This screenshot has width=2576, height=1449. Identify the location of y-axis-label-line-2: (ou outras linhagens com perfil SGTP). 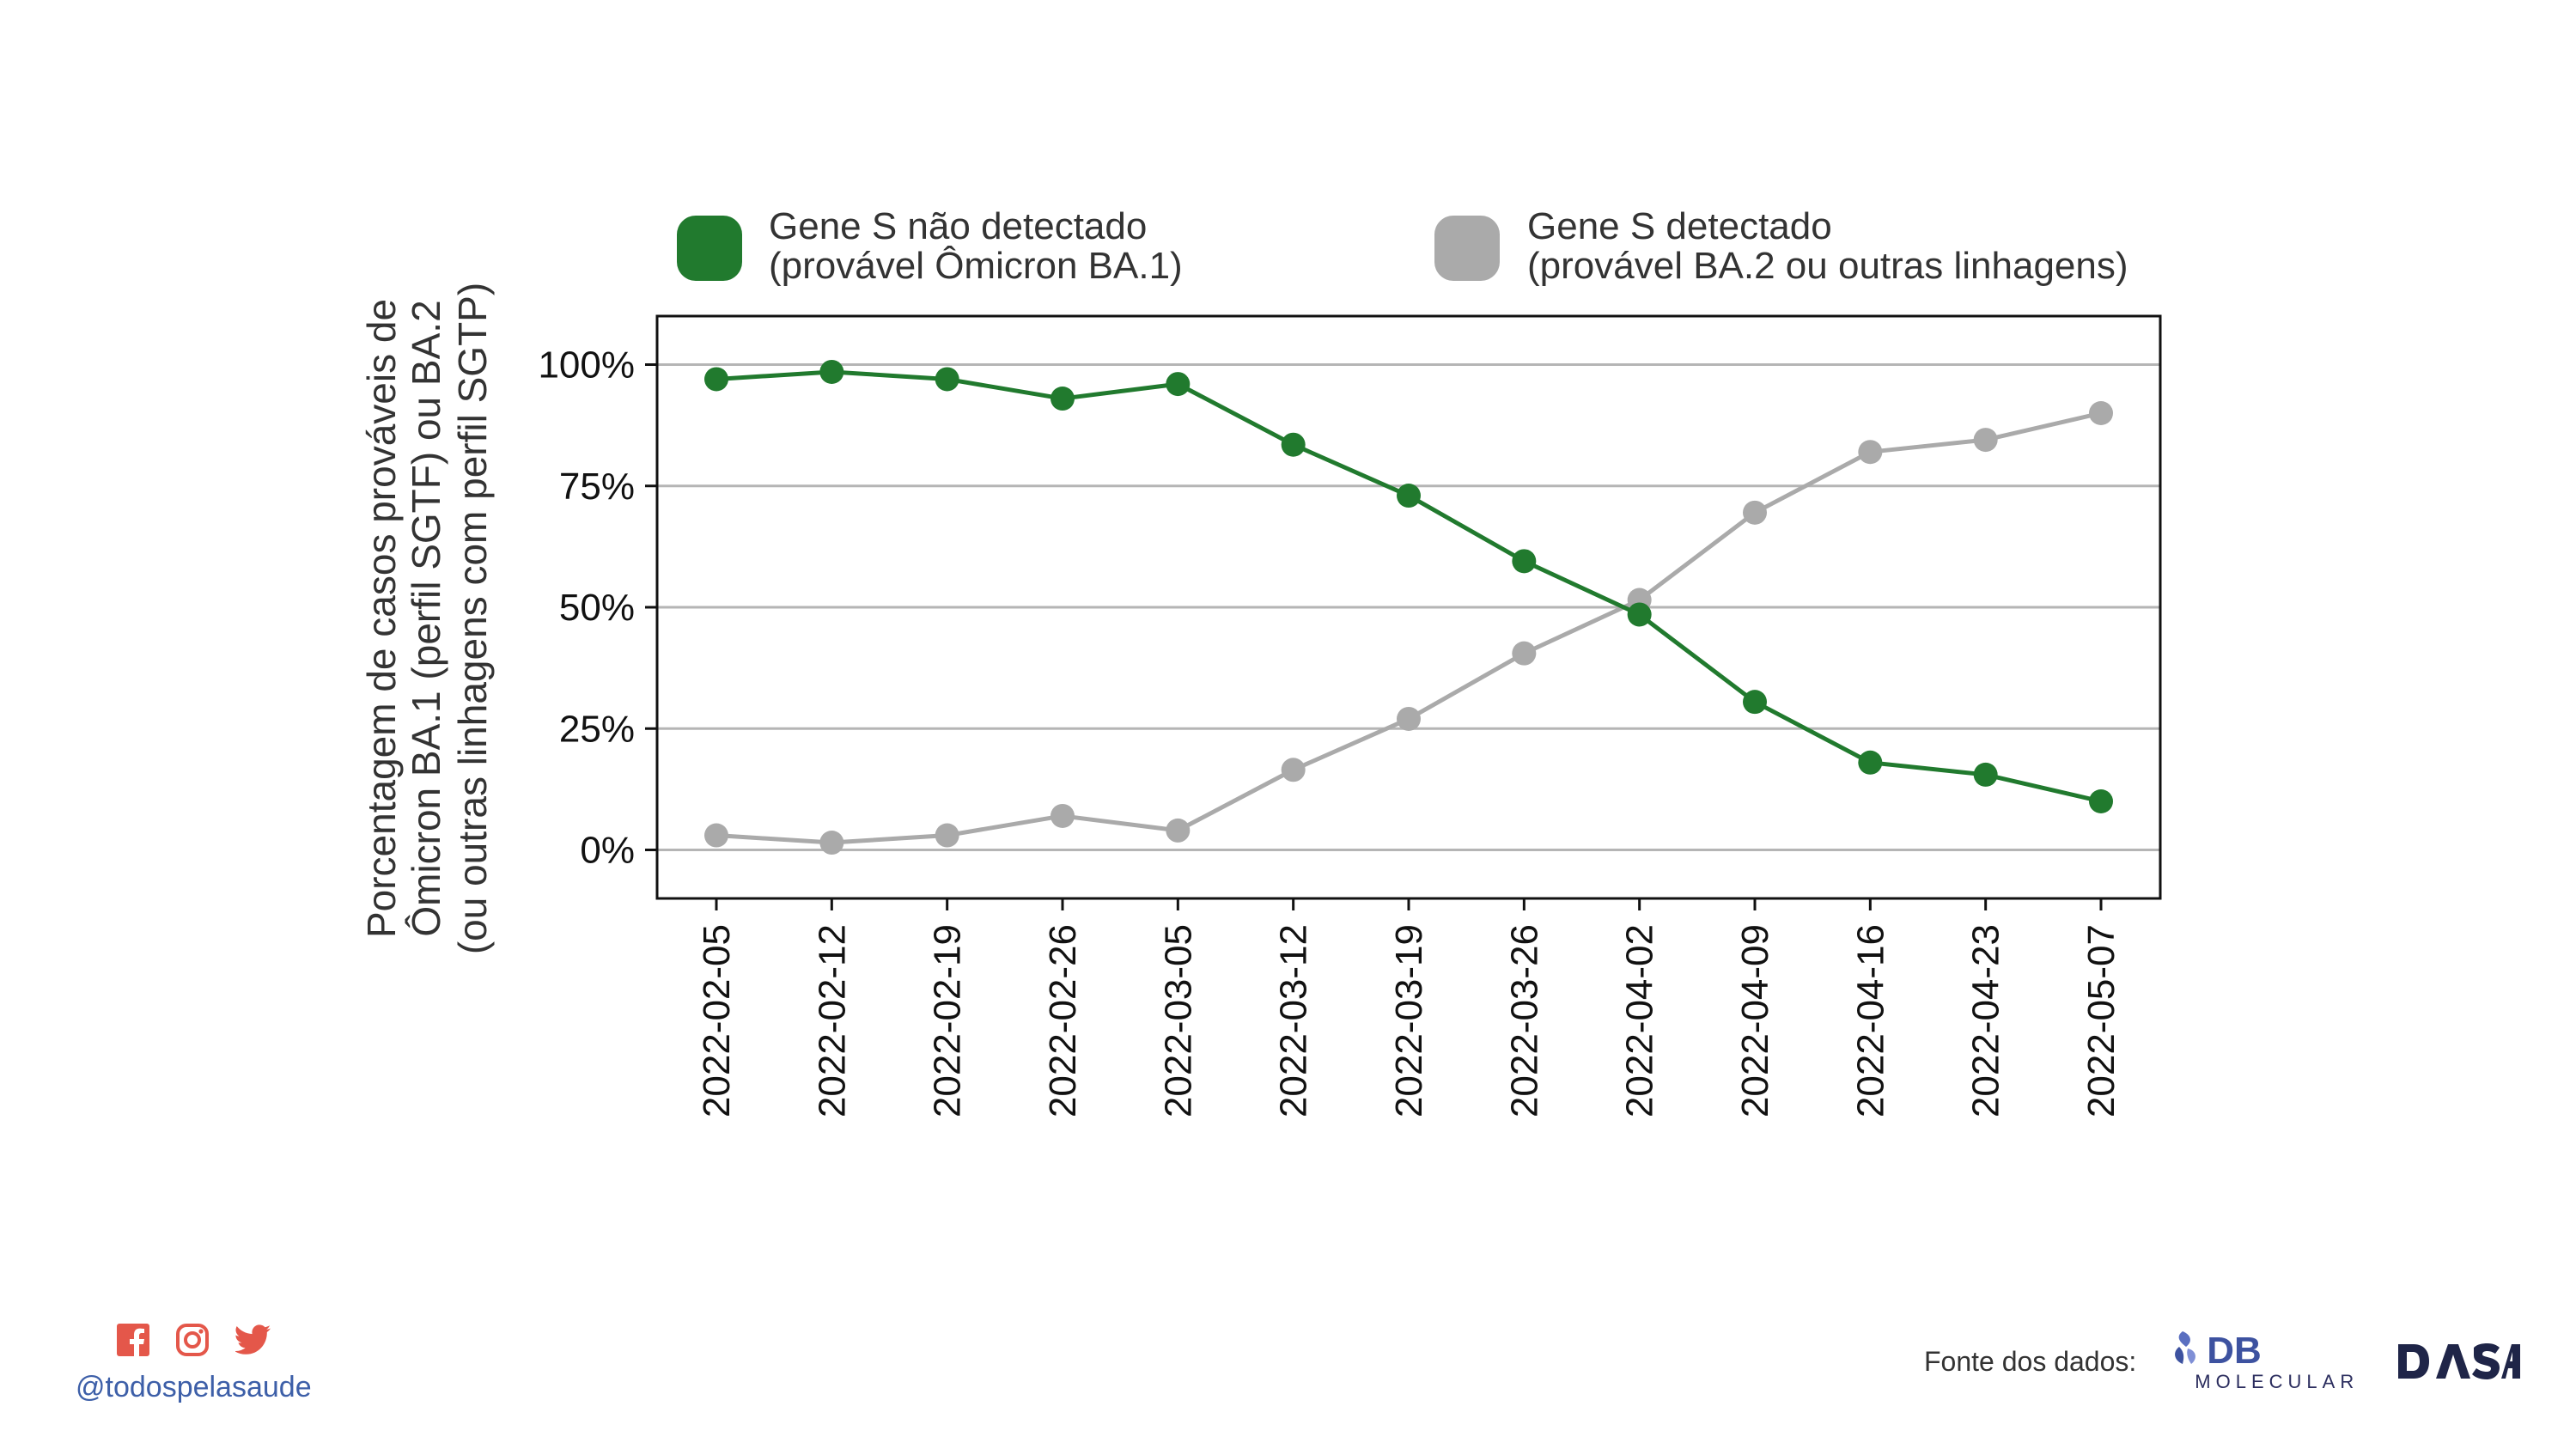
(472, 618).